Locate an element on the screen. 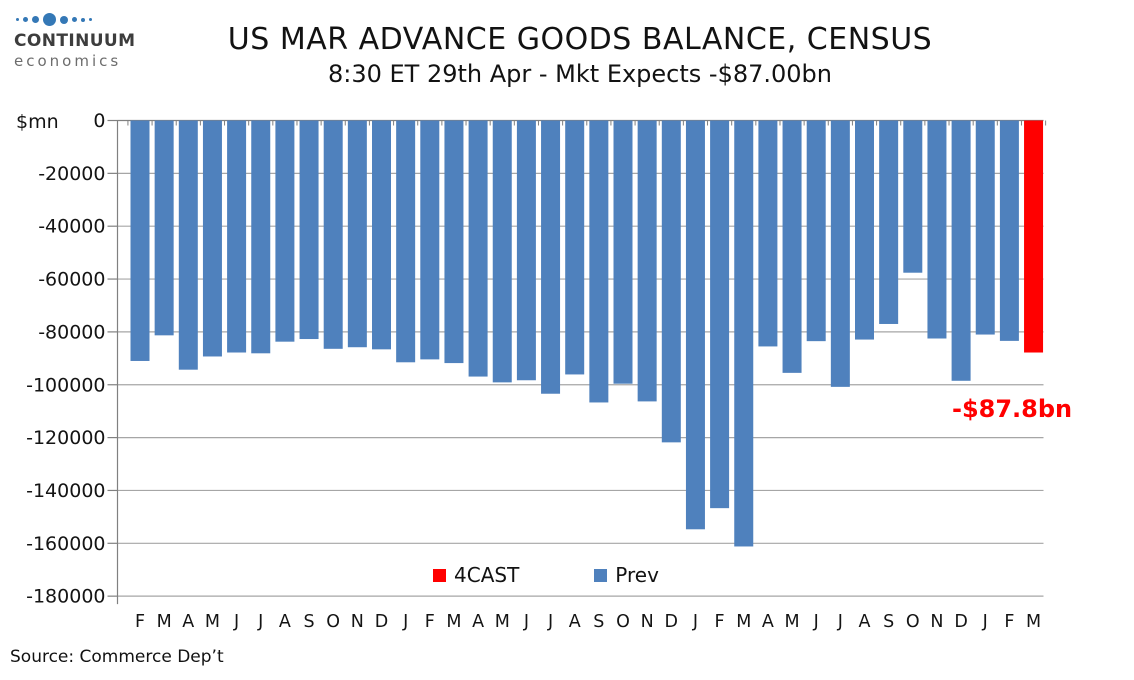 This screenshot has height=680, width=1134. y-tick-label: -180000 is located at coordinates (65, 597).